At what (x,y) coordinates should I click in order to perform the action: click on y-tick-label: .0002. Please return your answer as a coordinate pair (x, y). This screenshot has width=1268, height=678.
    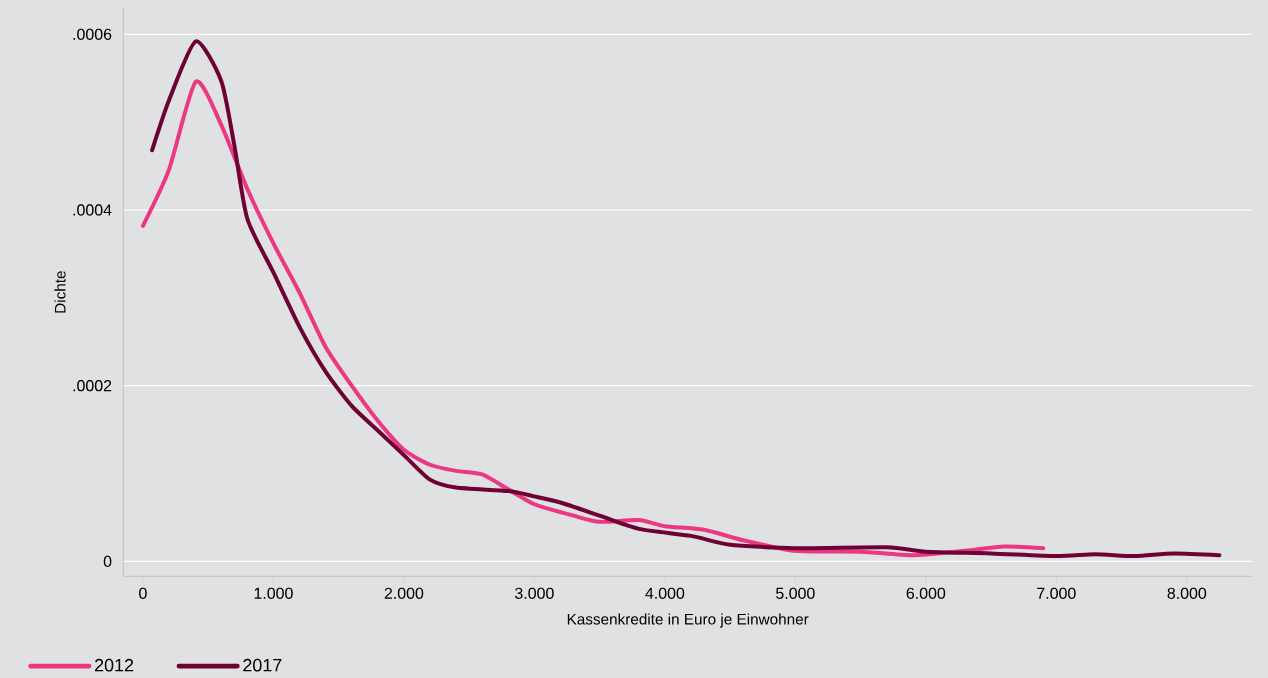
    Looking at the image, I should click on (92, 386).